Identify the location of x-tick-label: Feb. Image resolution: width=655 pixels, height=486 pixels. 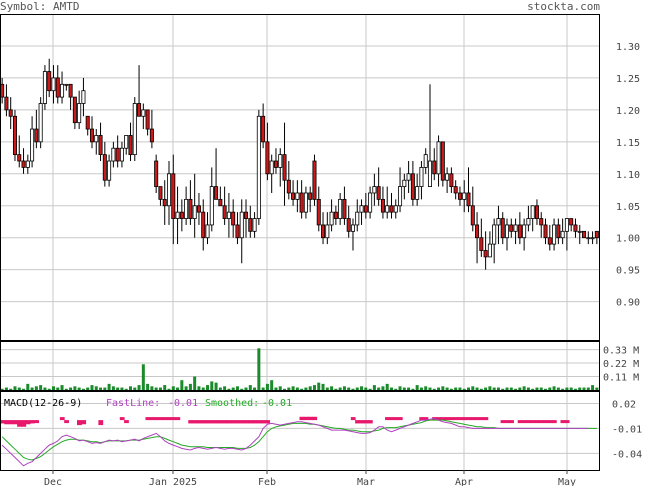
(267, 481).